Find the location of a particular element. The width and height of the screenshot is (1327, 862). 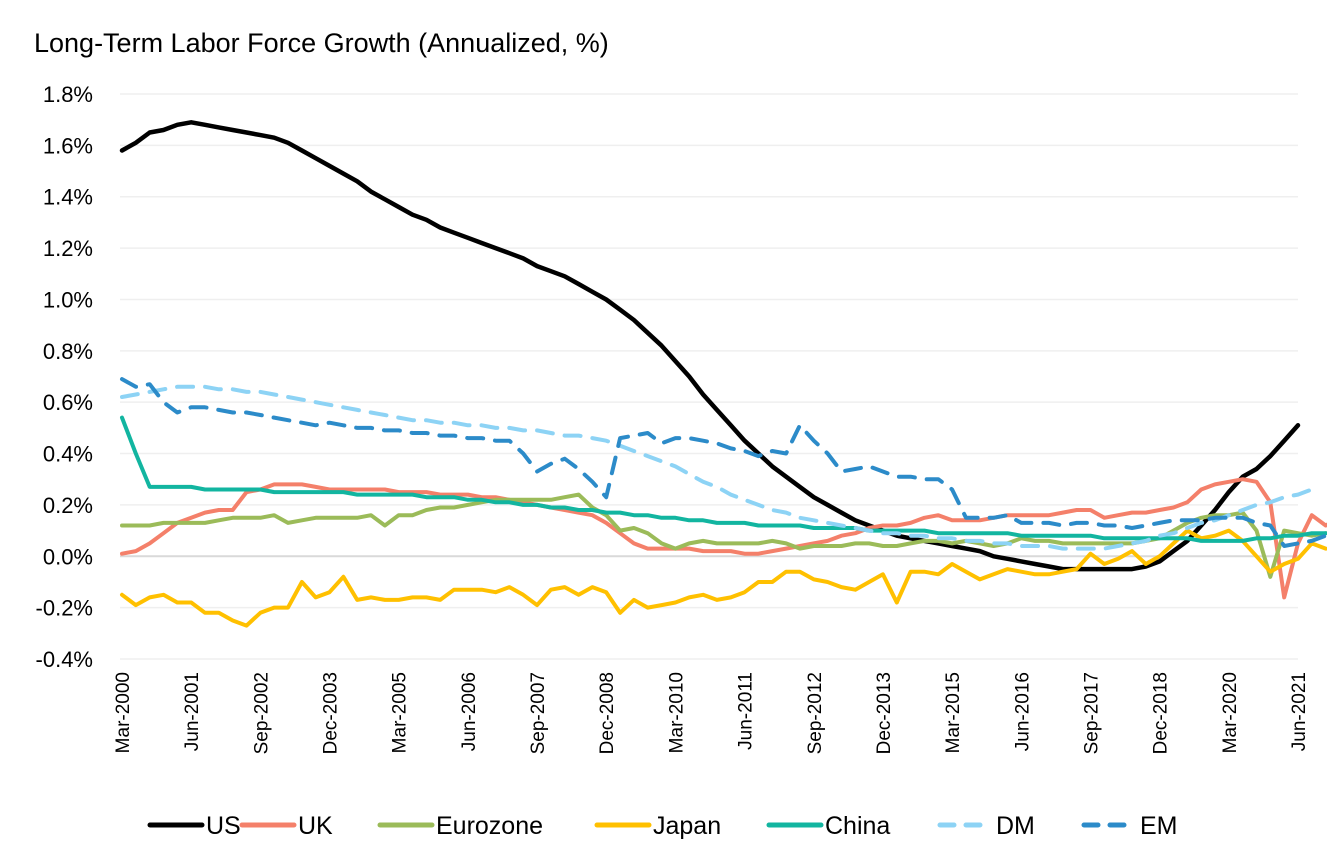

x-tick-label: Jun-2001 is located at coordinates (192, 711).